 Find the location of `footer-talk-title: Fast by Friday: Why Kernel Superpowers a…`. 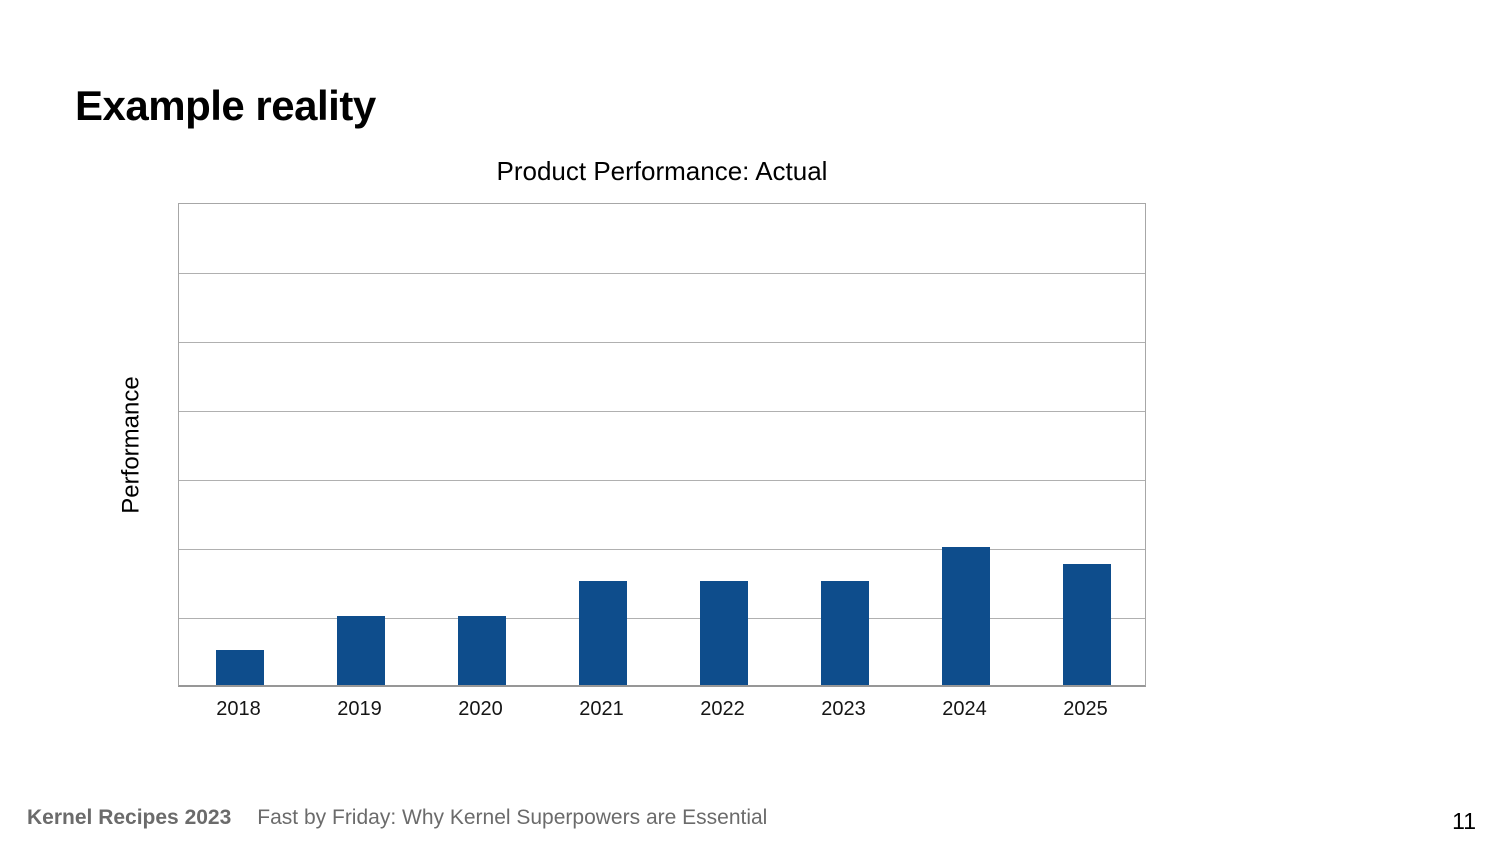

footer-talk-title: Fast by Friday: Why Kernel Superpowers a… is located at coordinates (512, 817).